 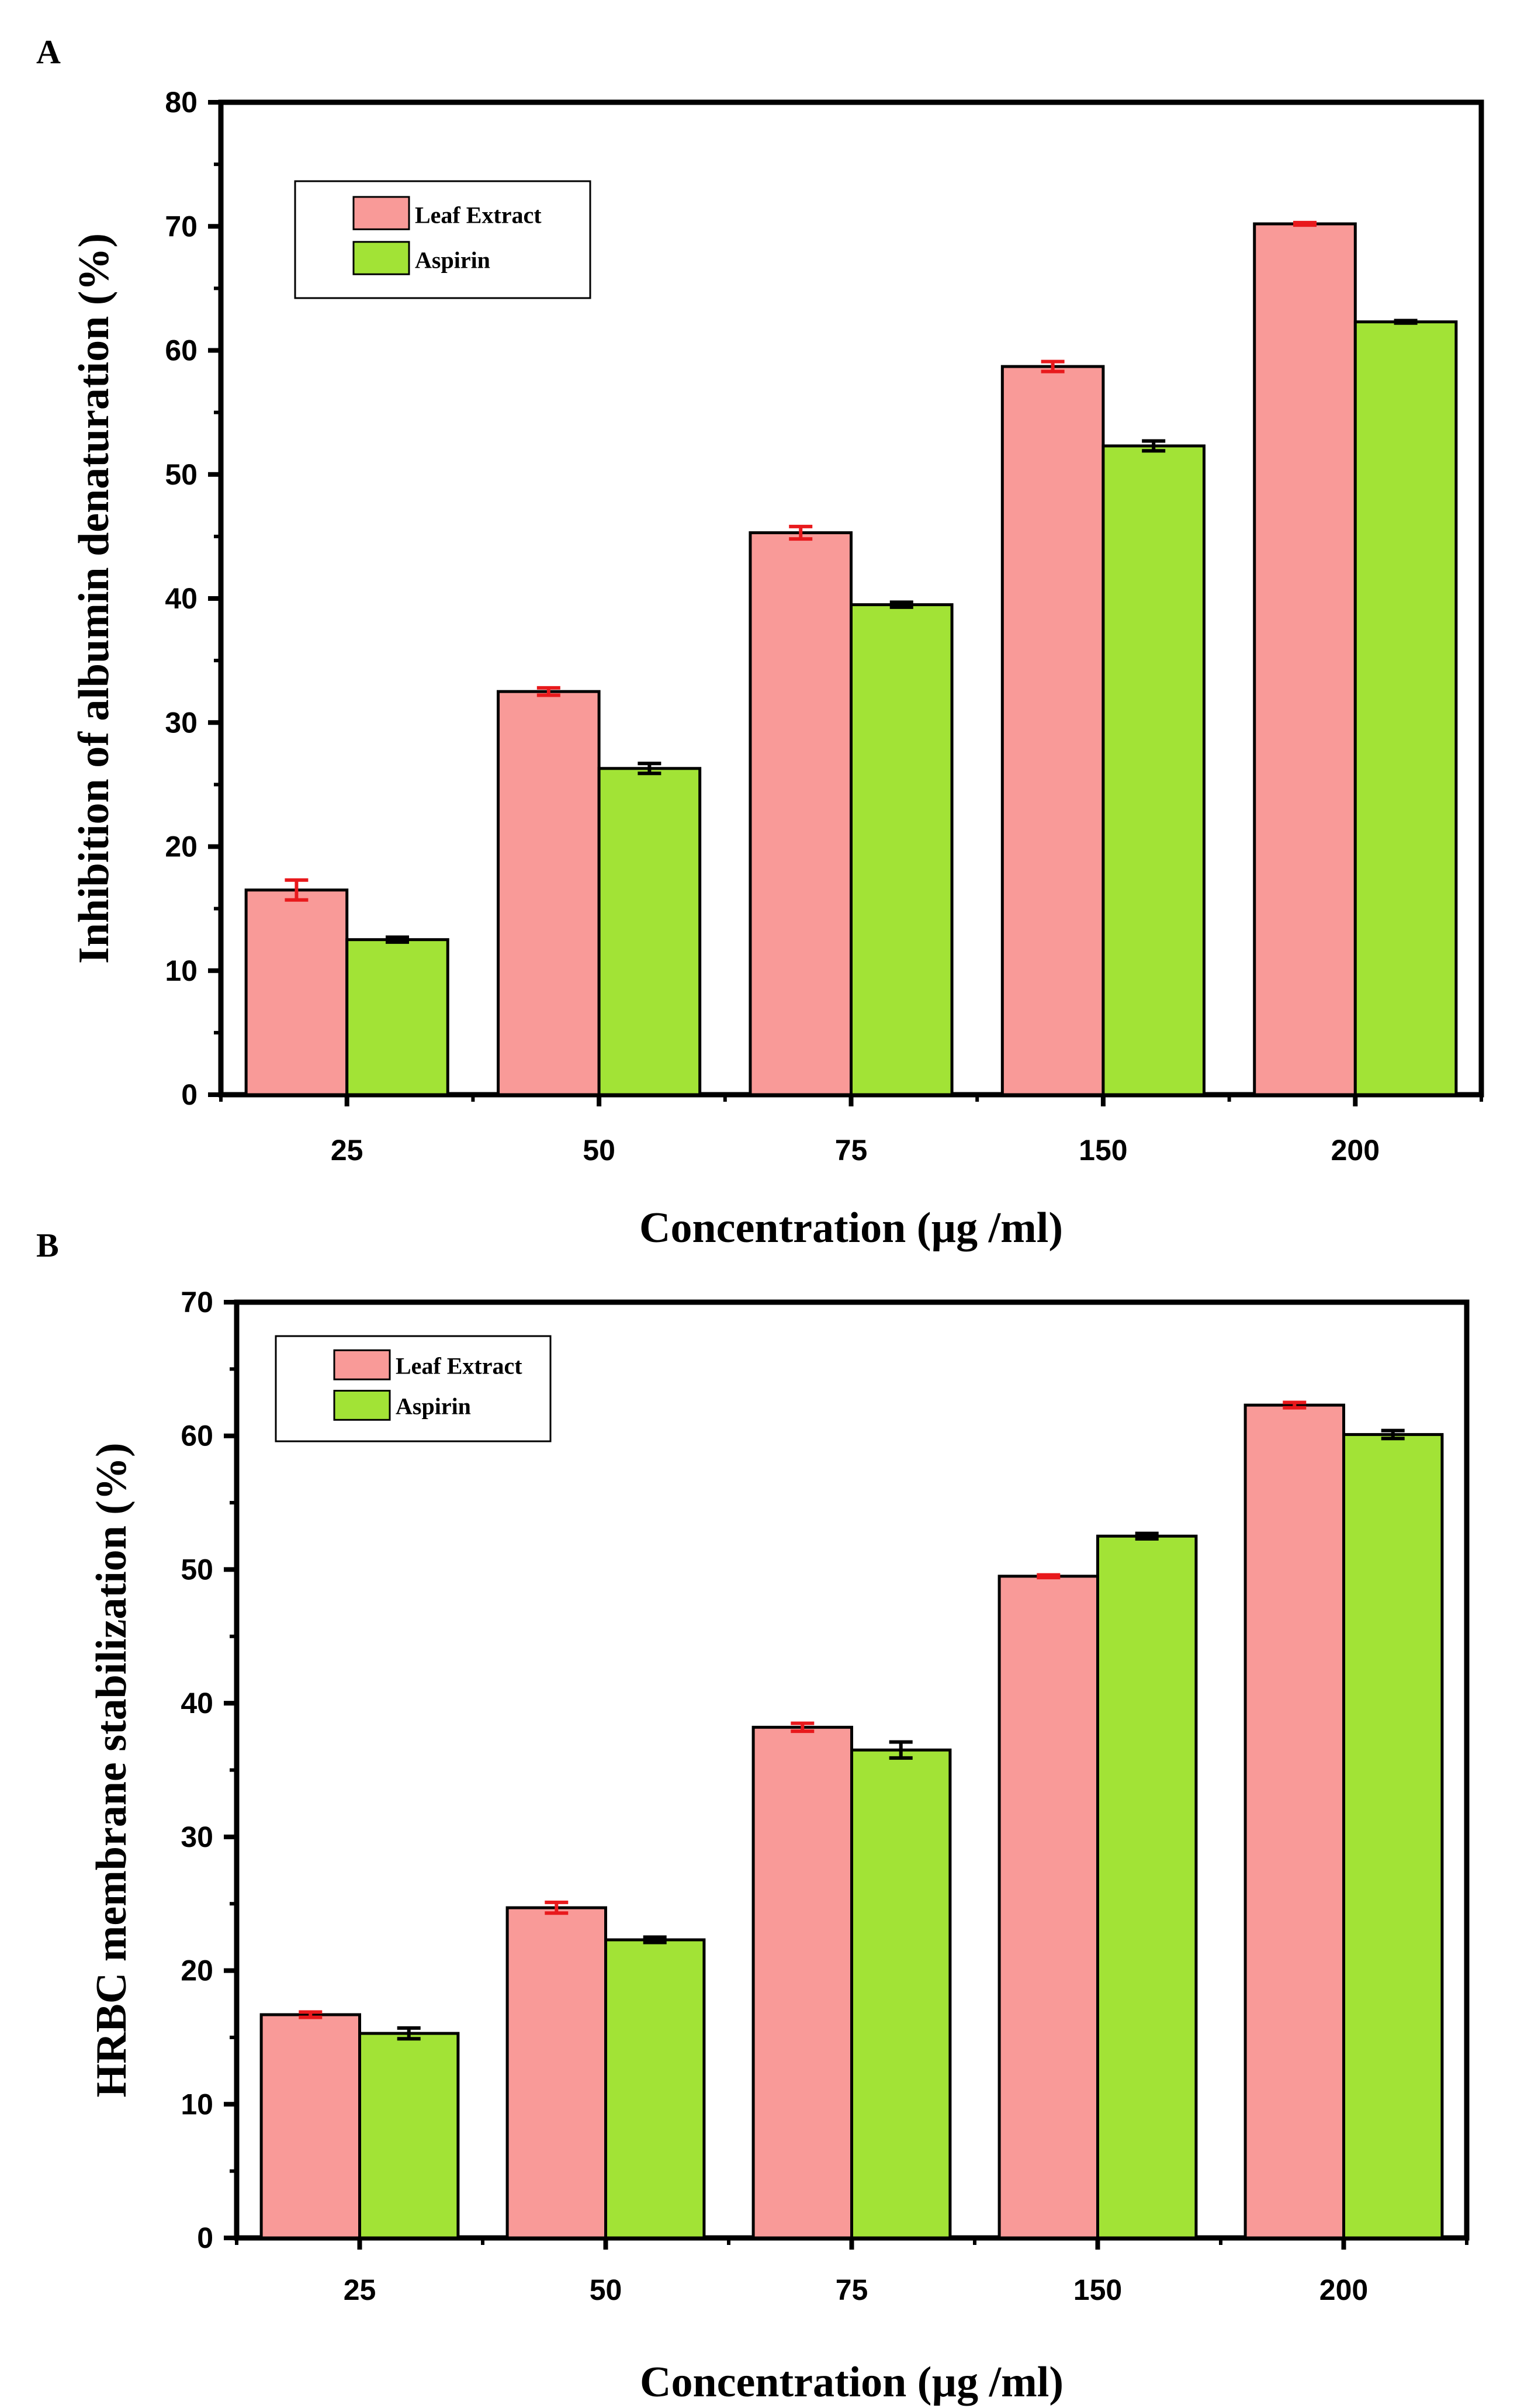 I want to click on y-axis-label: Inhibition of albumin denaturation (%), so click(x=94, y=598).